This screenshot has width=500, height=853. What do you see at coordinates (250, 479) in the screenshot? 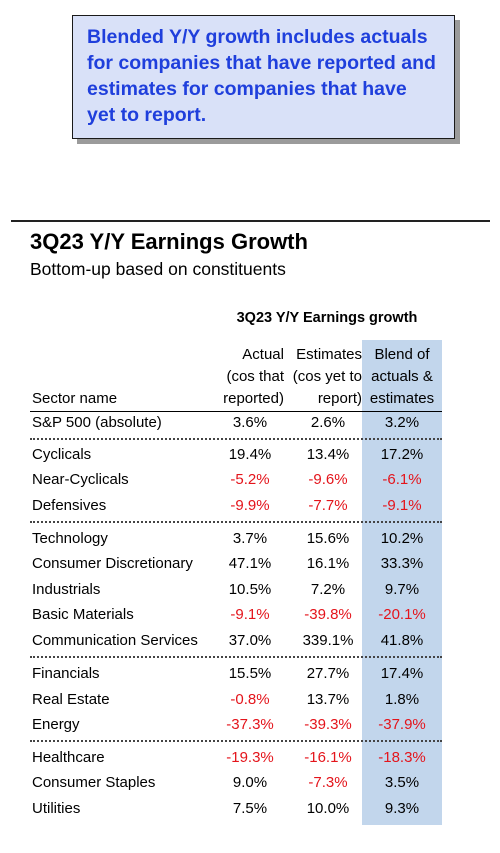
I see `actual-value: -5.2%` at bounding box center [250, 479].